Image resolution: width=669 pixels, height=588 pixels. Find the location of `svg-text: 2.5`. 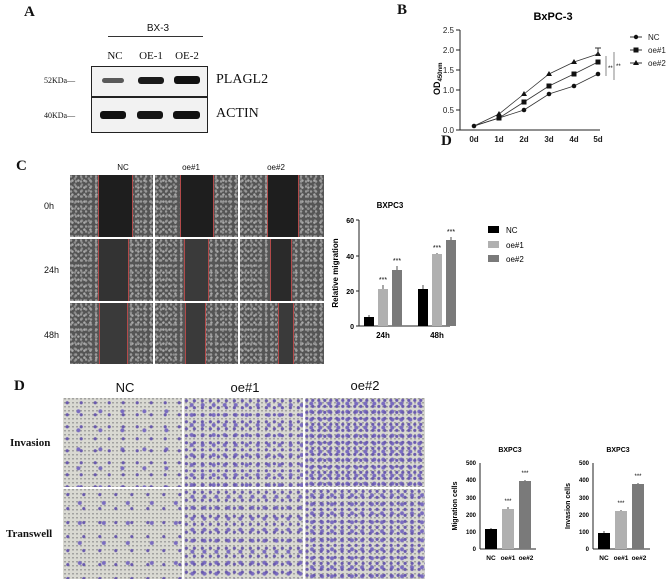

svg-text: 2.5 is located at coordinates (449, 30).